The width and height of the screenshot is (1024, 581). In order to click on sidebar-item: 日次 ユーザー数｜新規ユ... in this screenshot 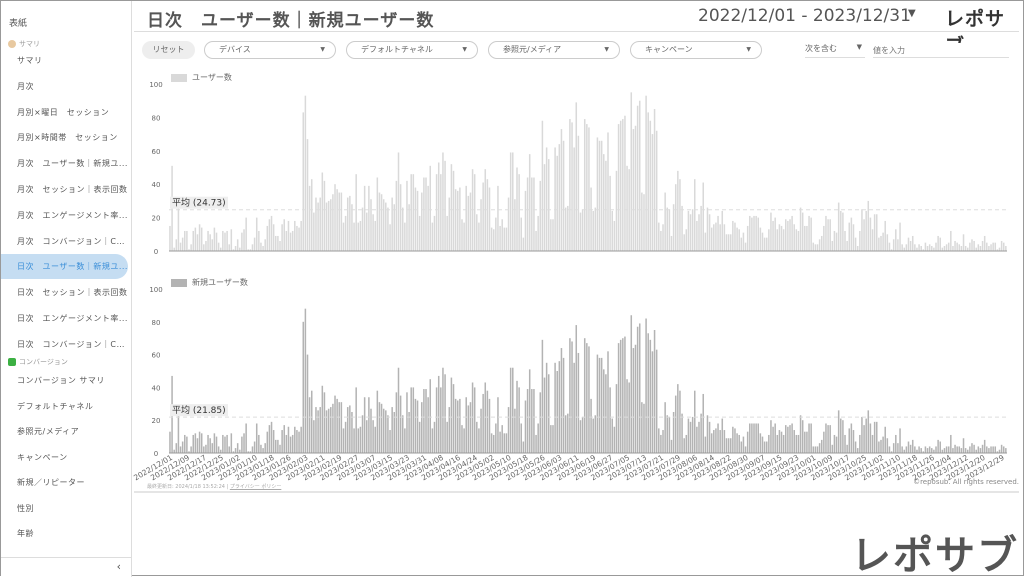, I will do `click(64, 267)`.